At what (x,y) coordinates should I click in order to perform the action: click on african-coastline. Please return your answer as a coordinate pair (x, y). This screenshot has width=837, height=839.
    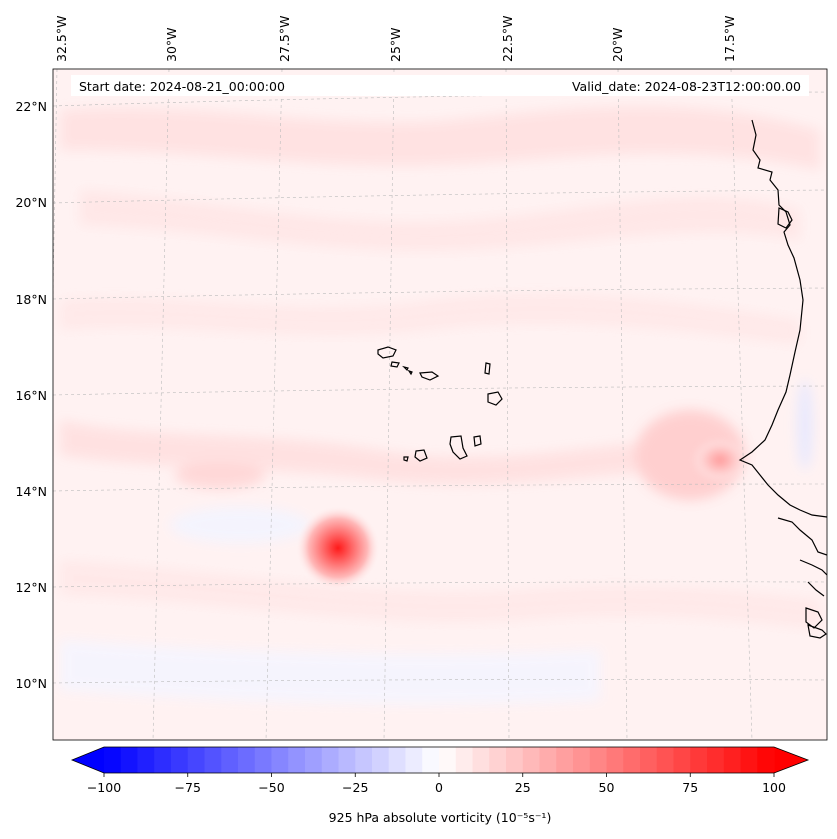
    Looking at the image, I should click on (782, 318).